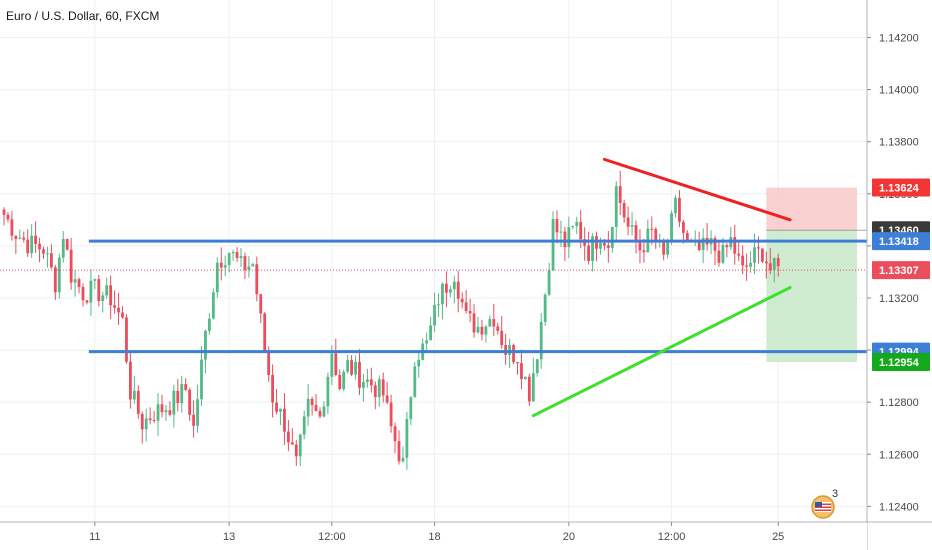 Image resolution: width=932 pixels, height=550 pixels. What do you see at coordinates (899, 91) in the screenshot?
I see `y-tick-label: 1.14000` at bounding box center [899, 91].